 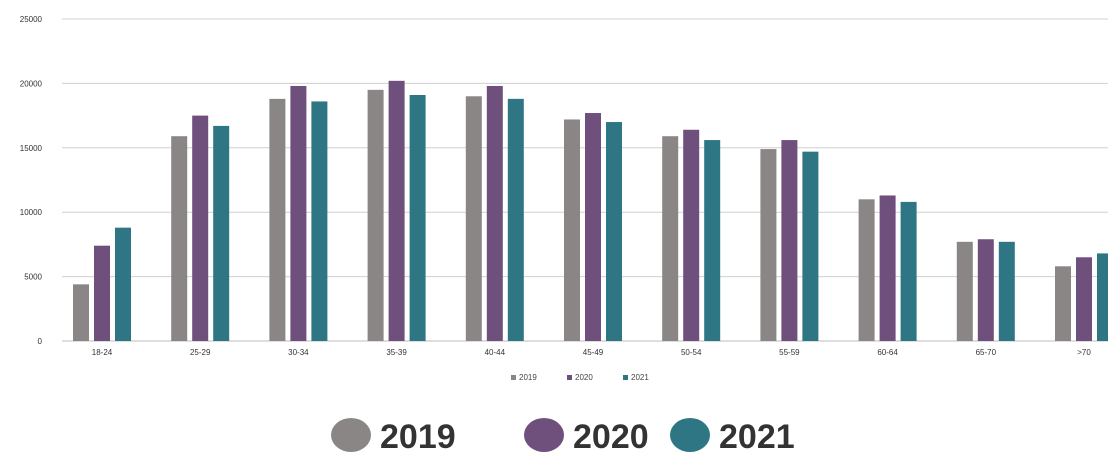 I want to click on x-tick-label: >70, so click(x=1084, y=352).